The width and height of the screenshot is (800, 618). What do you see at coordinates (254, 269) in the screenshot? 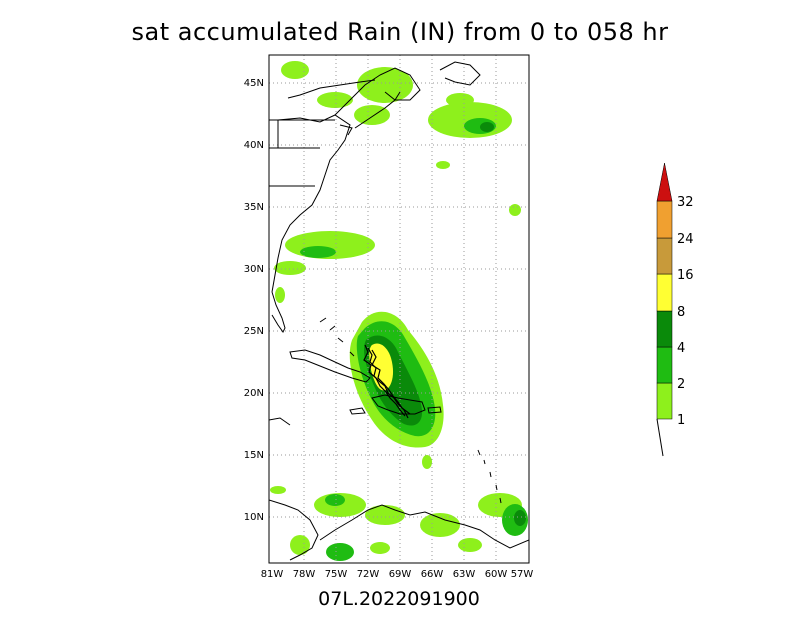
I see `lat-tick-label: 30N` at bounding box center [254, 269].